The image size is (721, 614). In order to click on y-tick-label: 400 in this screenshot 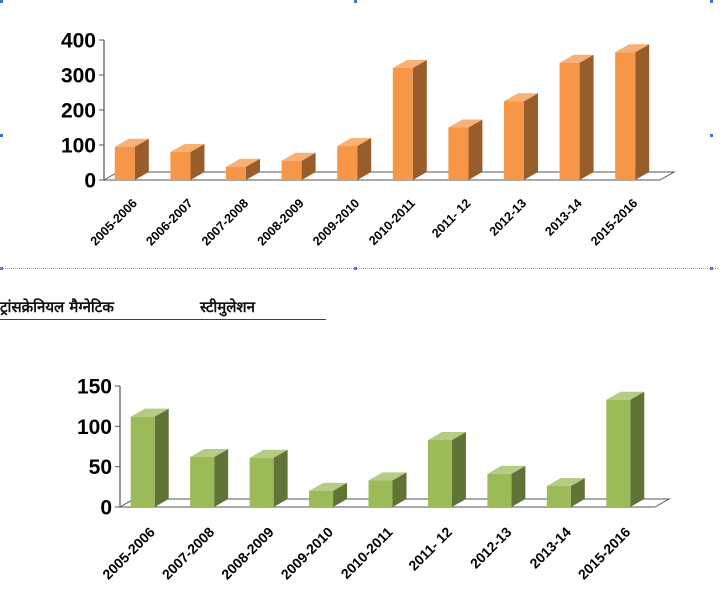, I will do `click(78, 41)`.